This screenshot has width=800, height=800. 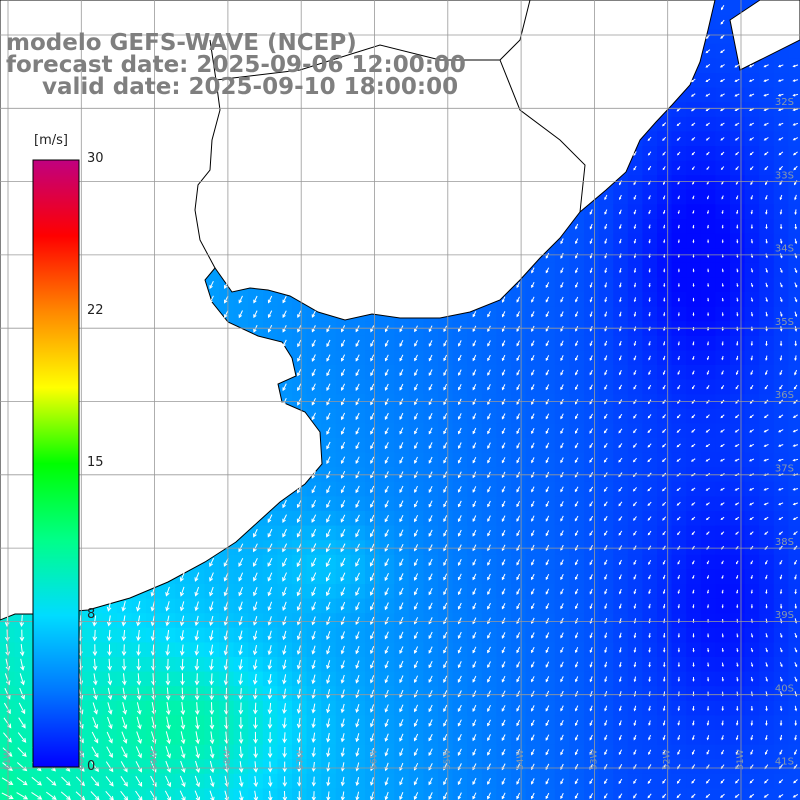 I want to click on latitude-label: 38S, so click(x=784, y=542).